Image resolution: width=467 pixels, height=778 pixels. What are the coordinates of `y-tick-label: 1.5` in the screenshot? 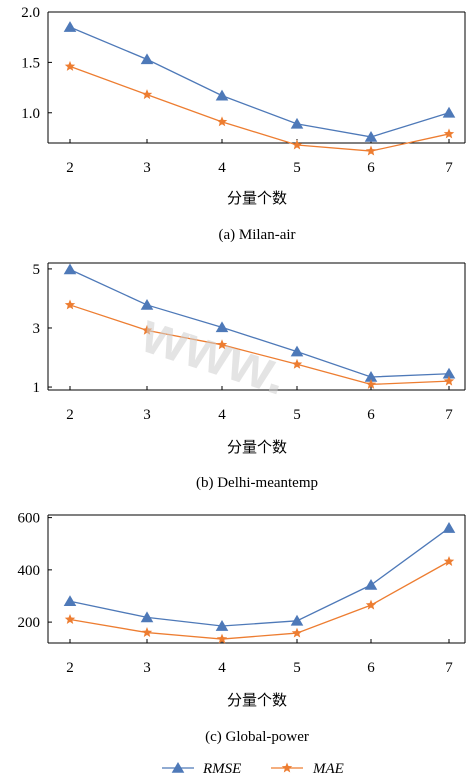 It's located at (30, 63).